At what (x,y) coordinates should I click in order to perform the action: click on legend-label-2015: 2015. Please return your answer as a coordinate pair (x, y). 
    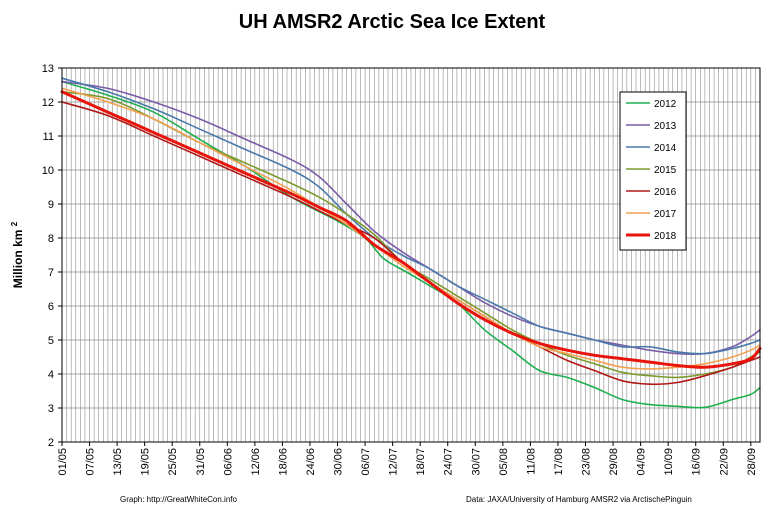
    Looking at the image, I should click on (665, 170).